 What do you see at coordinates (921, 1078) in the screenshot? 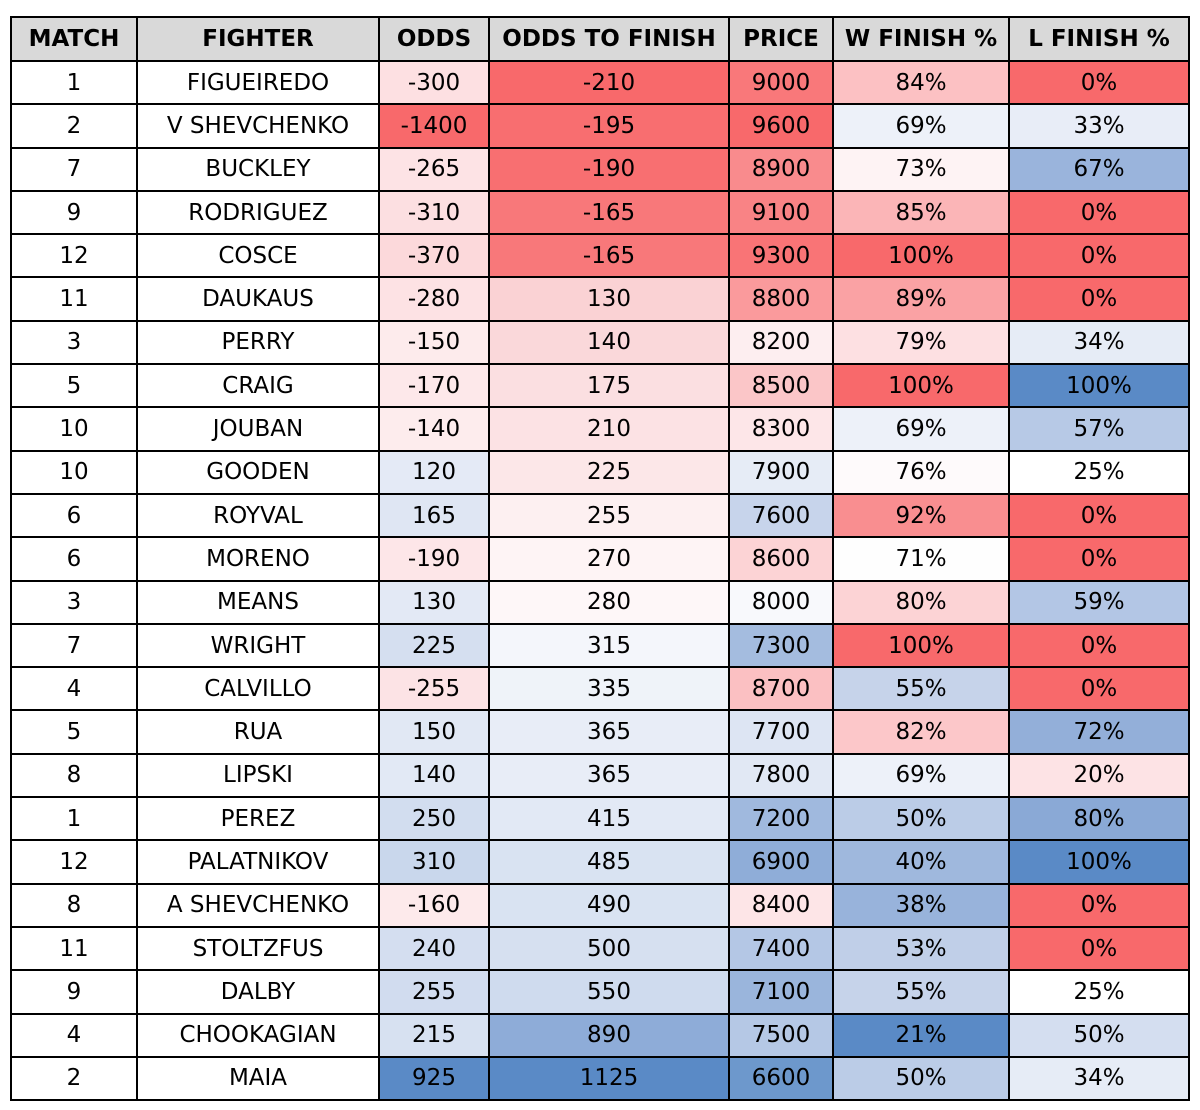
I see `w-finish-cell: 50%` at bounding box center [921, 1078].